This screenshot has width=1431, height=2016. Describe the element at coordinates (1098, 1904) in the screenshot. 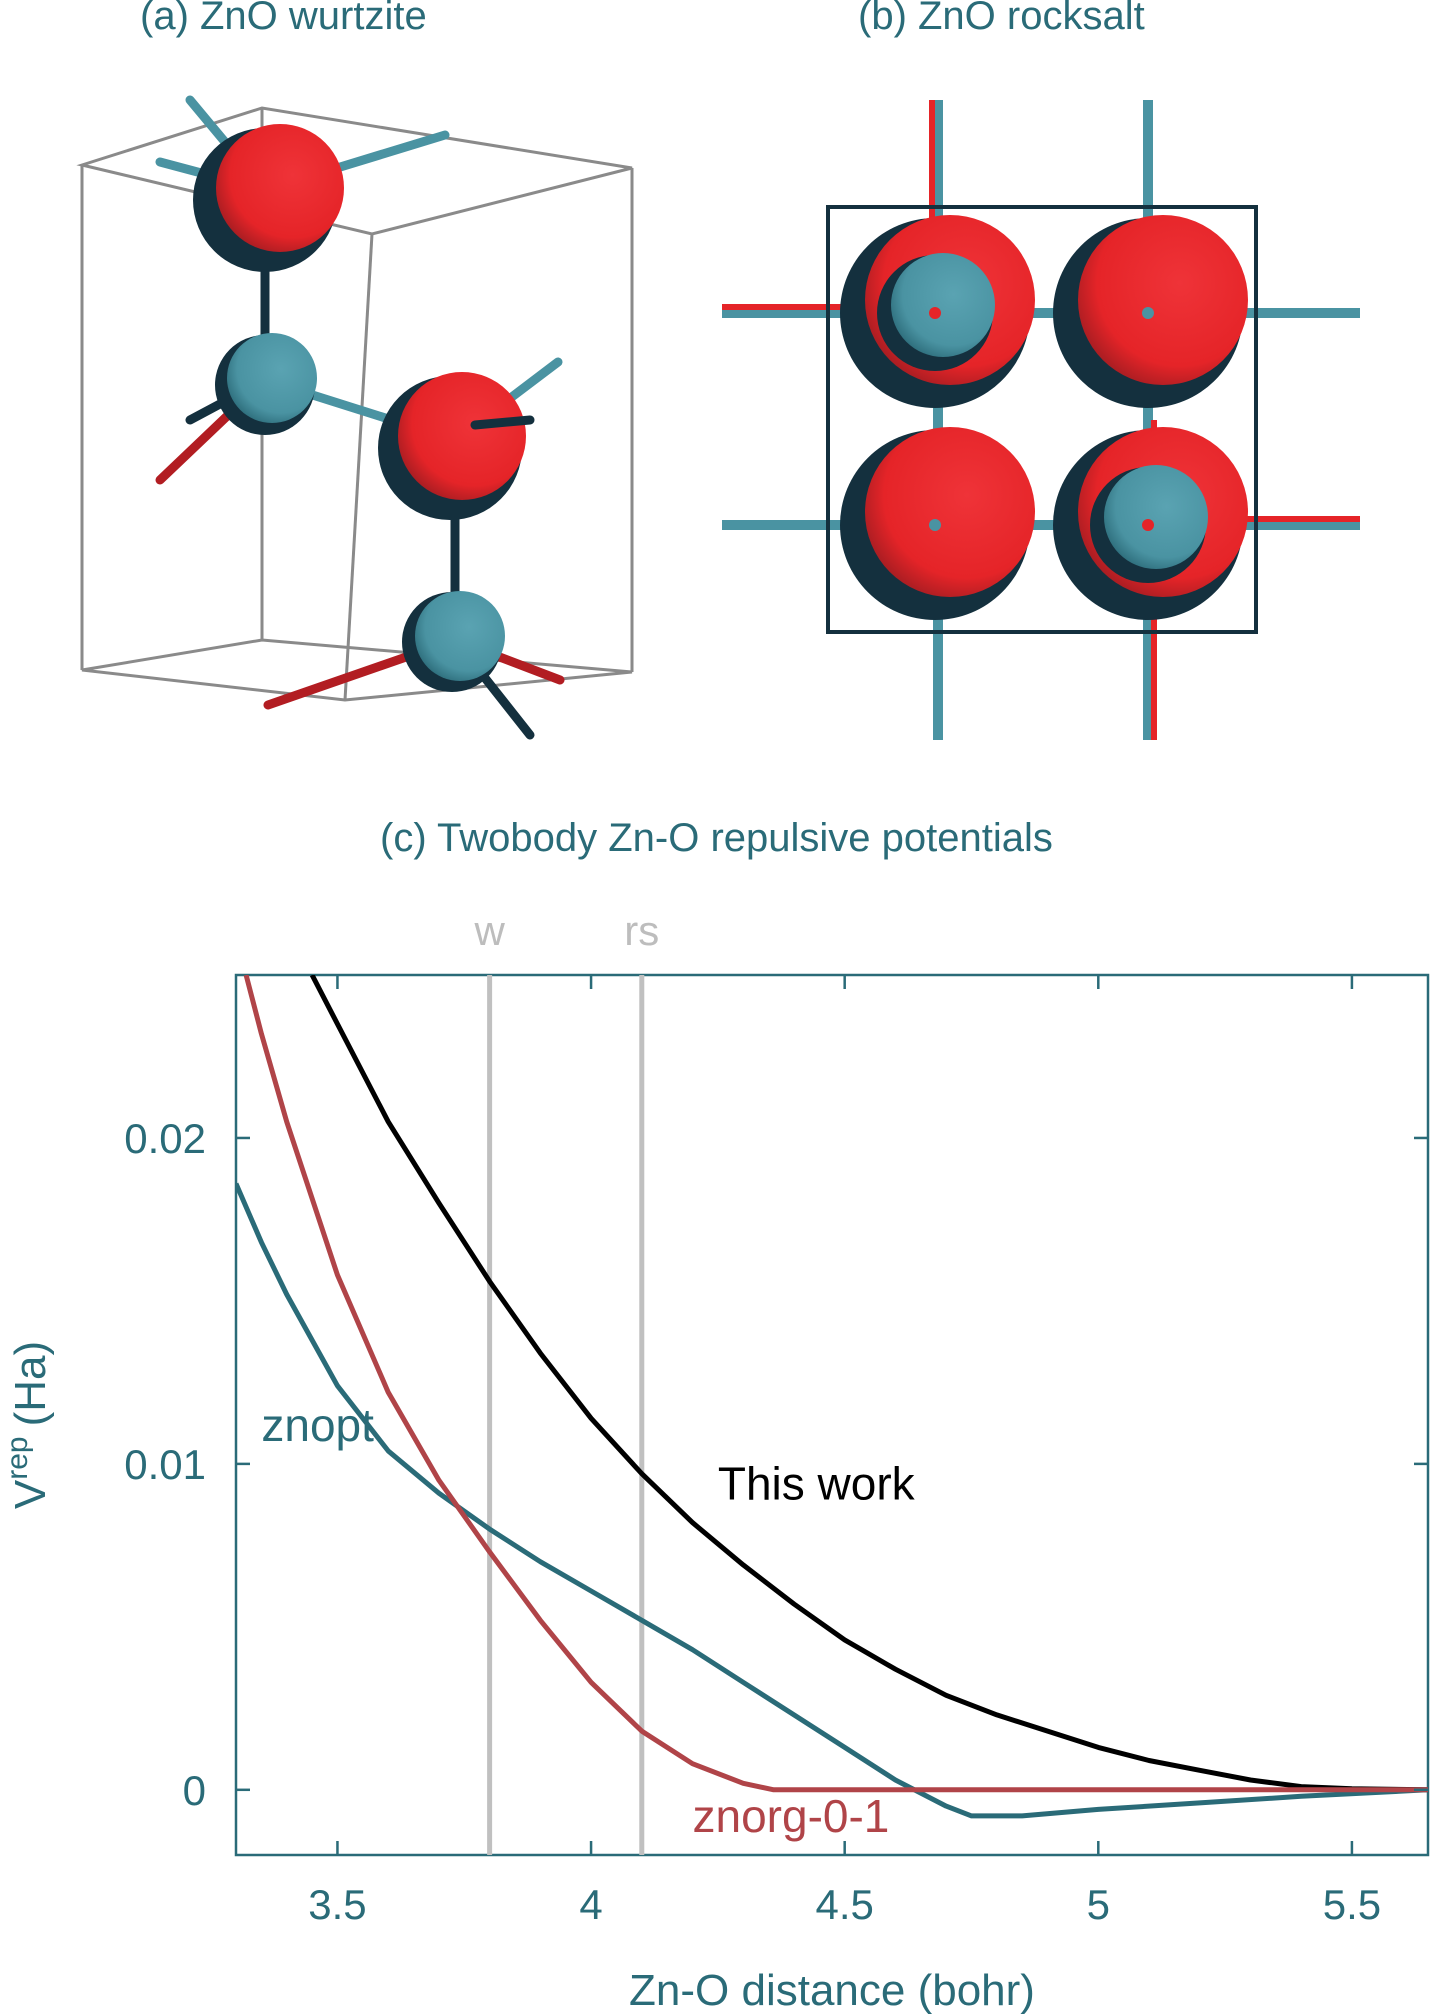

I see `x-tick-label: 5` at that location.